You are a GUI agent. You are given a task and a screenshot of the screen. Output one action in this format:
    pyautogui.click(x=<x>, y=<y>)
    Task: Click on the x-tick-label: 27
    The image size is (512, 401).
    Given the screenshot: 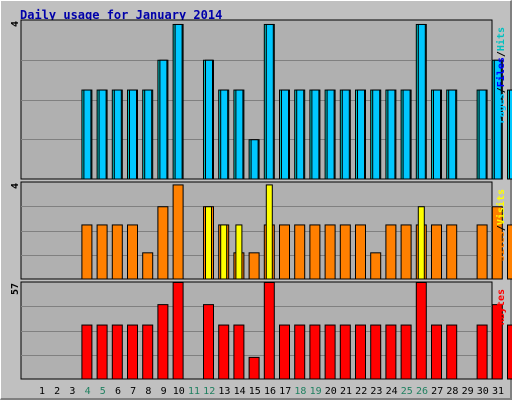 What is the action you would take?
    pyautogui.click(x=437, y=391)
    